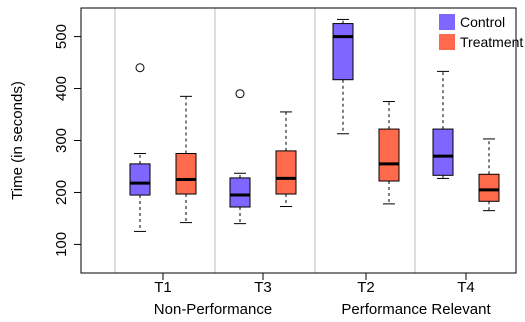  What do you see at coordinates (366, 287) in the screenshot?
I see `category-label-T2: T2` at bounding box center [366, 287].